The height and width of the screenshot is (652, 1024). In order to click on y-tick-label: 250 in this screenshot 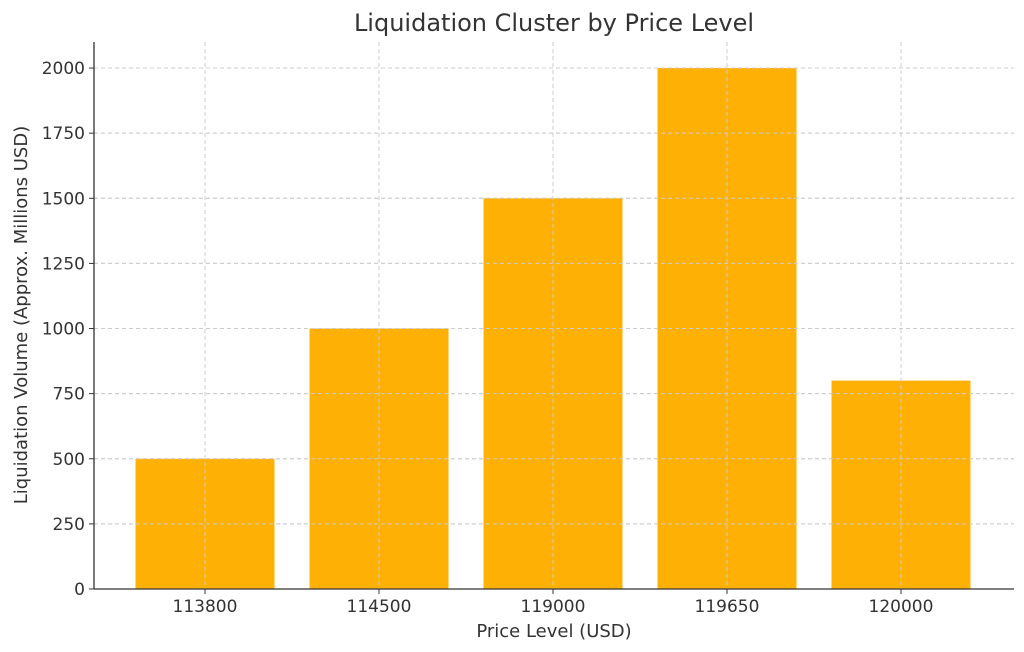, I will do `click(69, 525)`.